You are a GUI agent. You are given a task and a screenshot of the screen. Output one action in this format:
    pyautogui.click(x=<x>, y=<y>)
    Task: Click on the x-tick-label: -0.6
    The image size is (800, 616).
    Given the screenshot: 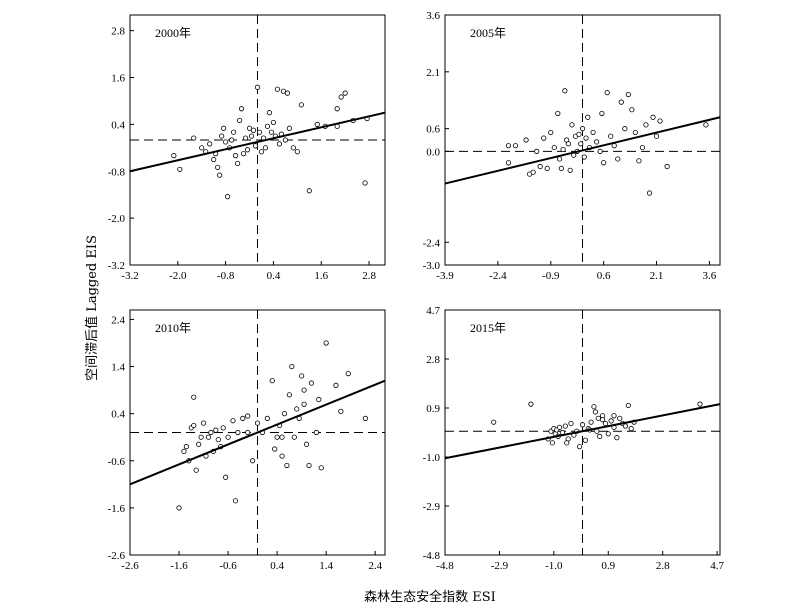 What is the action you would take?
    pyautogui.click(x=228, y=566)
    